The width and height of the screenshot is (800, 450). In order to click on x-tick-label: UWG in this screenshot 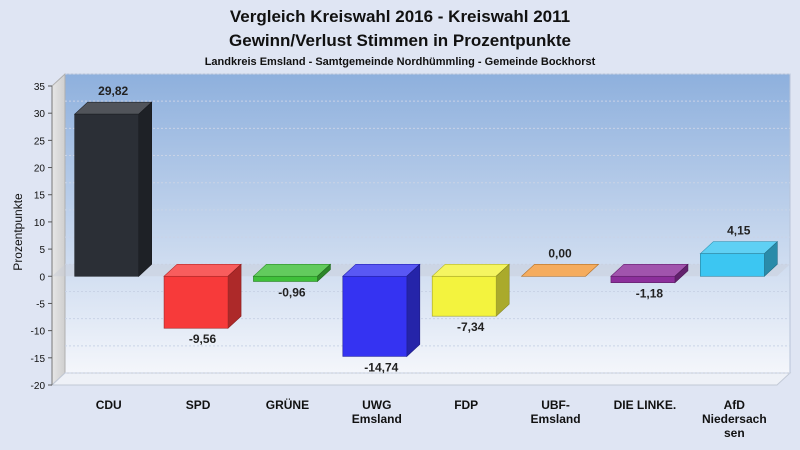, I will do `click(376, 405)`.